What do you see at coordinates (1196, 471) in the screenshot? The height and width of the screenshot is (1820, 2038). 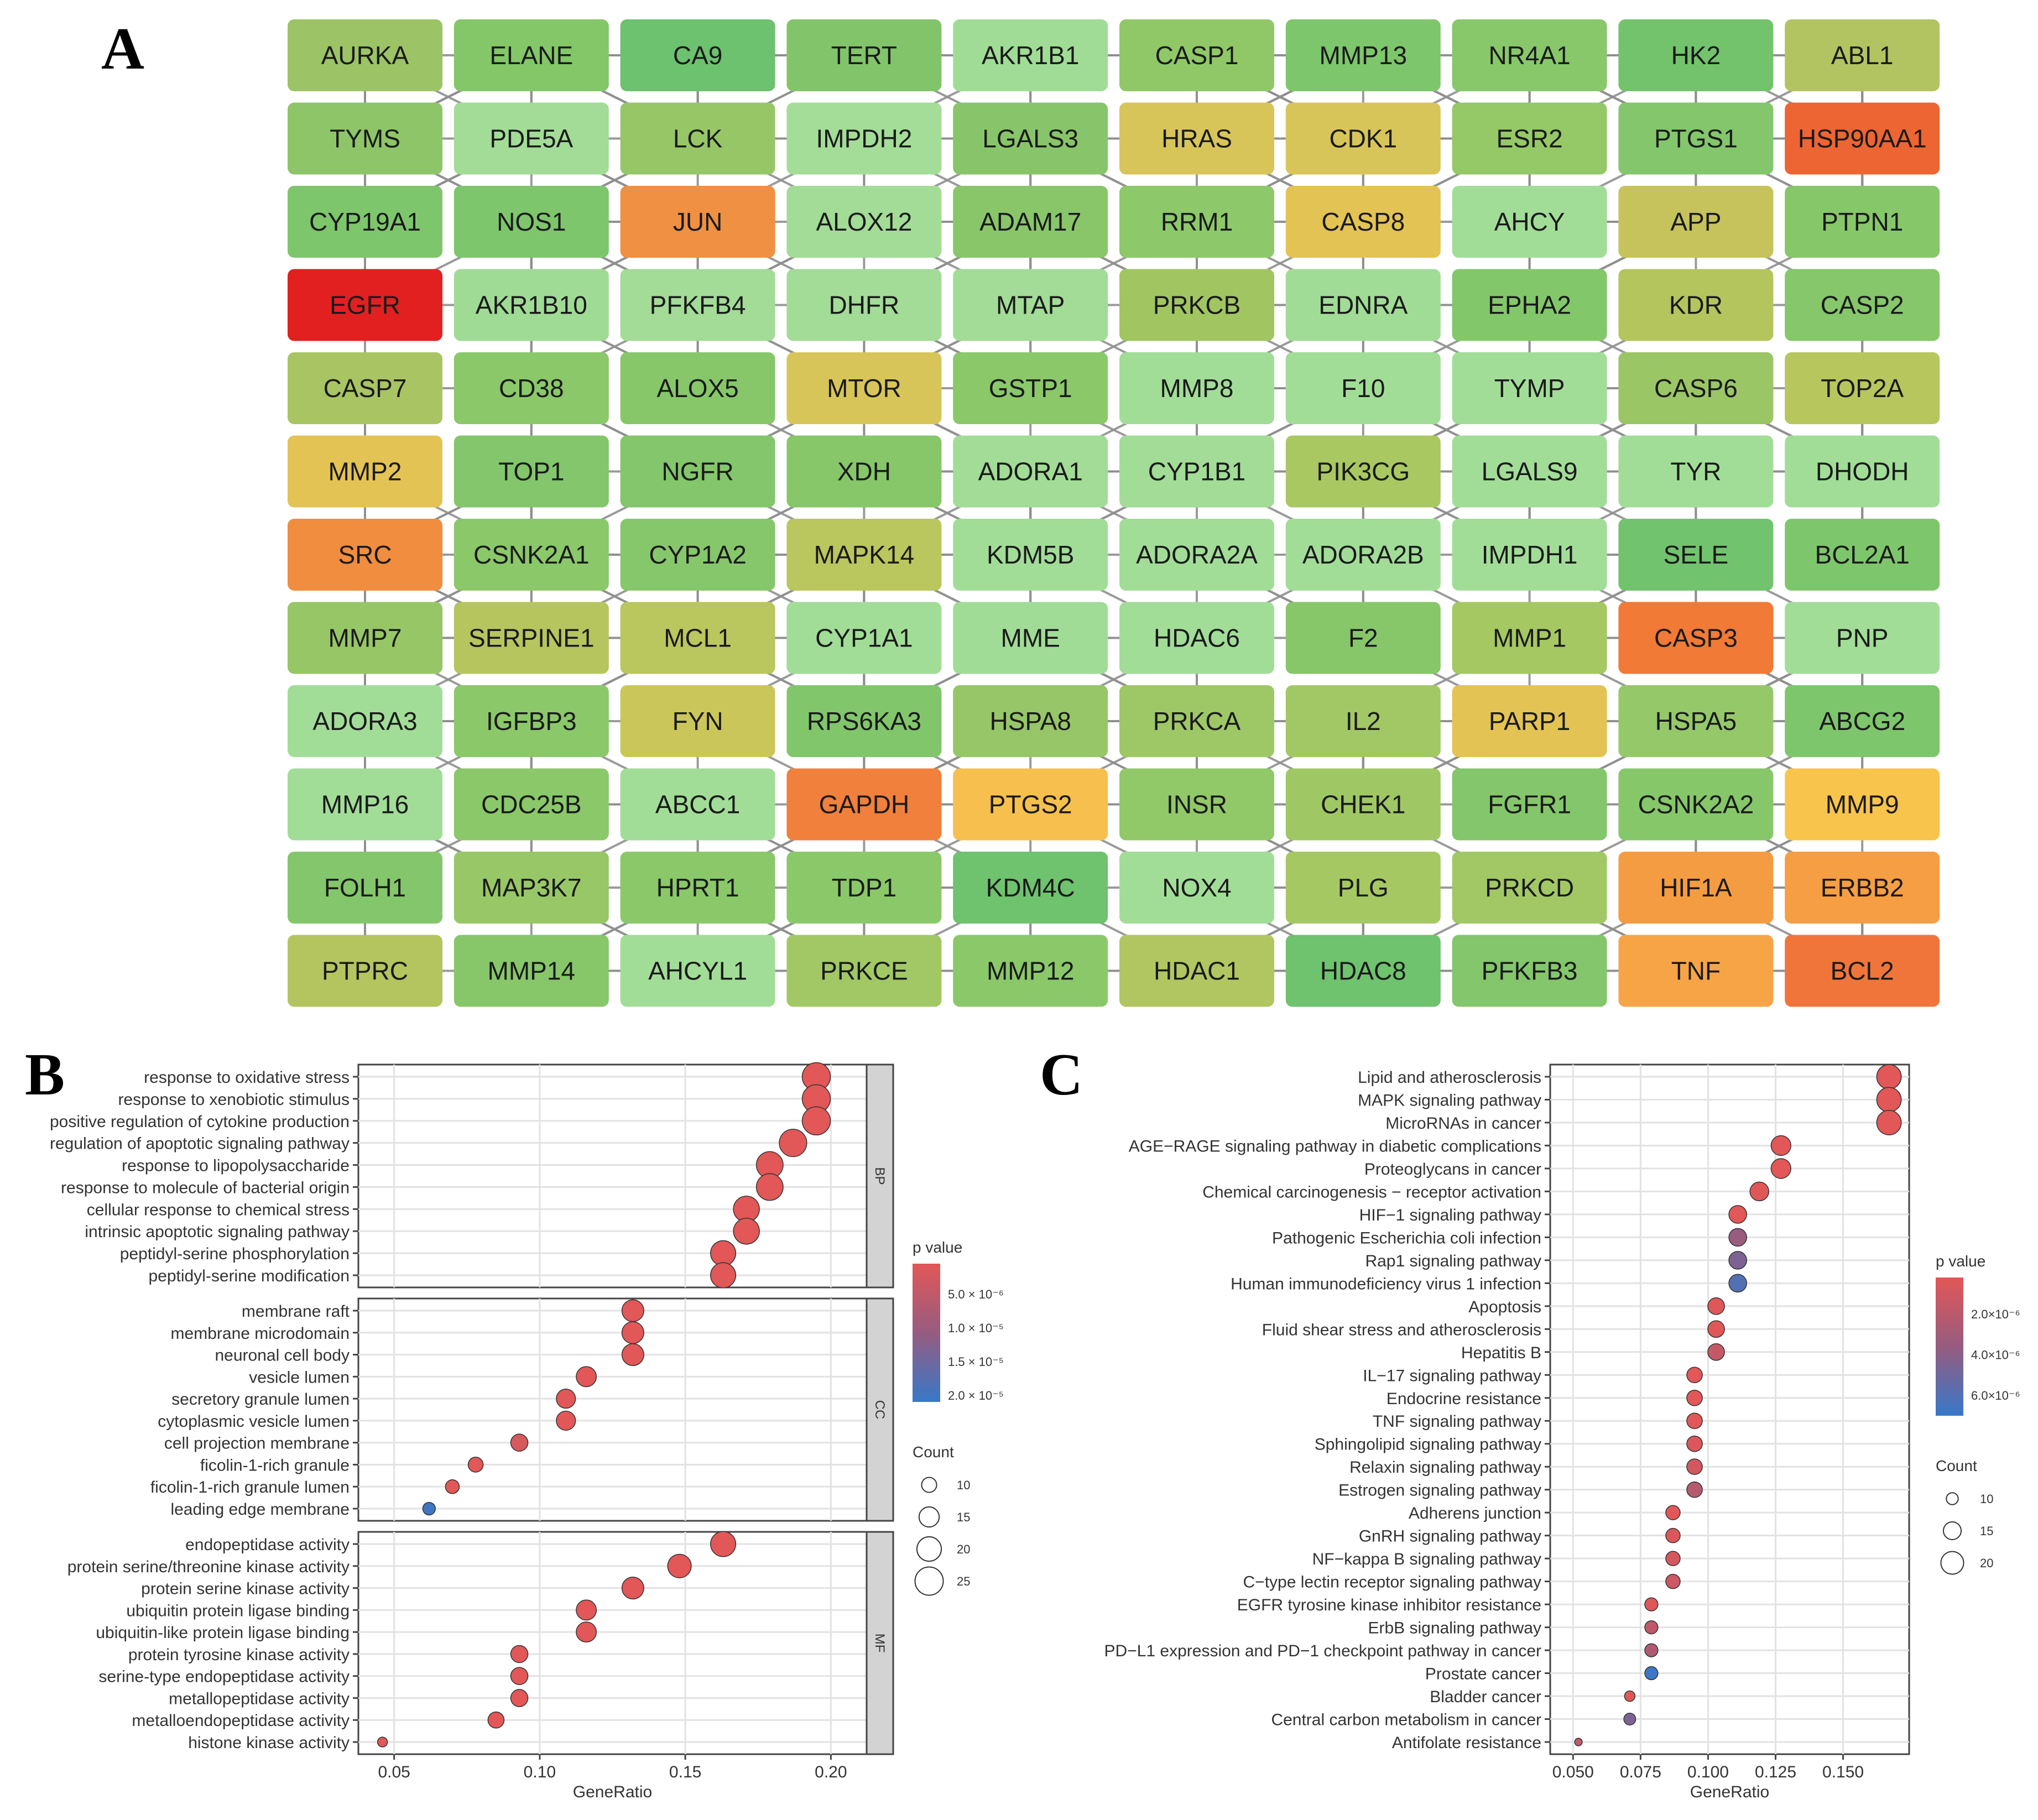 I see `gene-node: CYP1B1` at bounding box center [1196, 471].